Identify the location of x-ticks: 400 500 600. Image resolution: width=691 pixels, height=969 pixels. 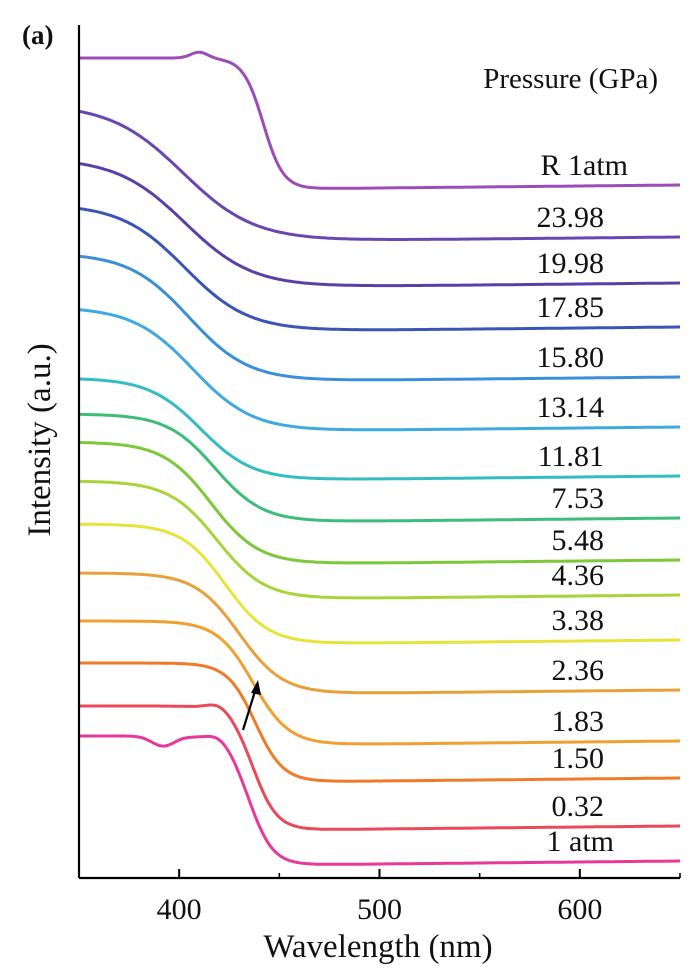
(379, 897).